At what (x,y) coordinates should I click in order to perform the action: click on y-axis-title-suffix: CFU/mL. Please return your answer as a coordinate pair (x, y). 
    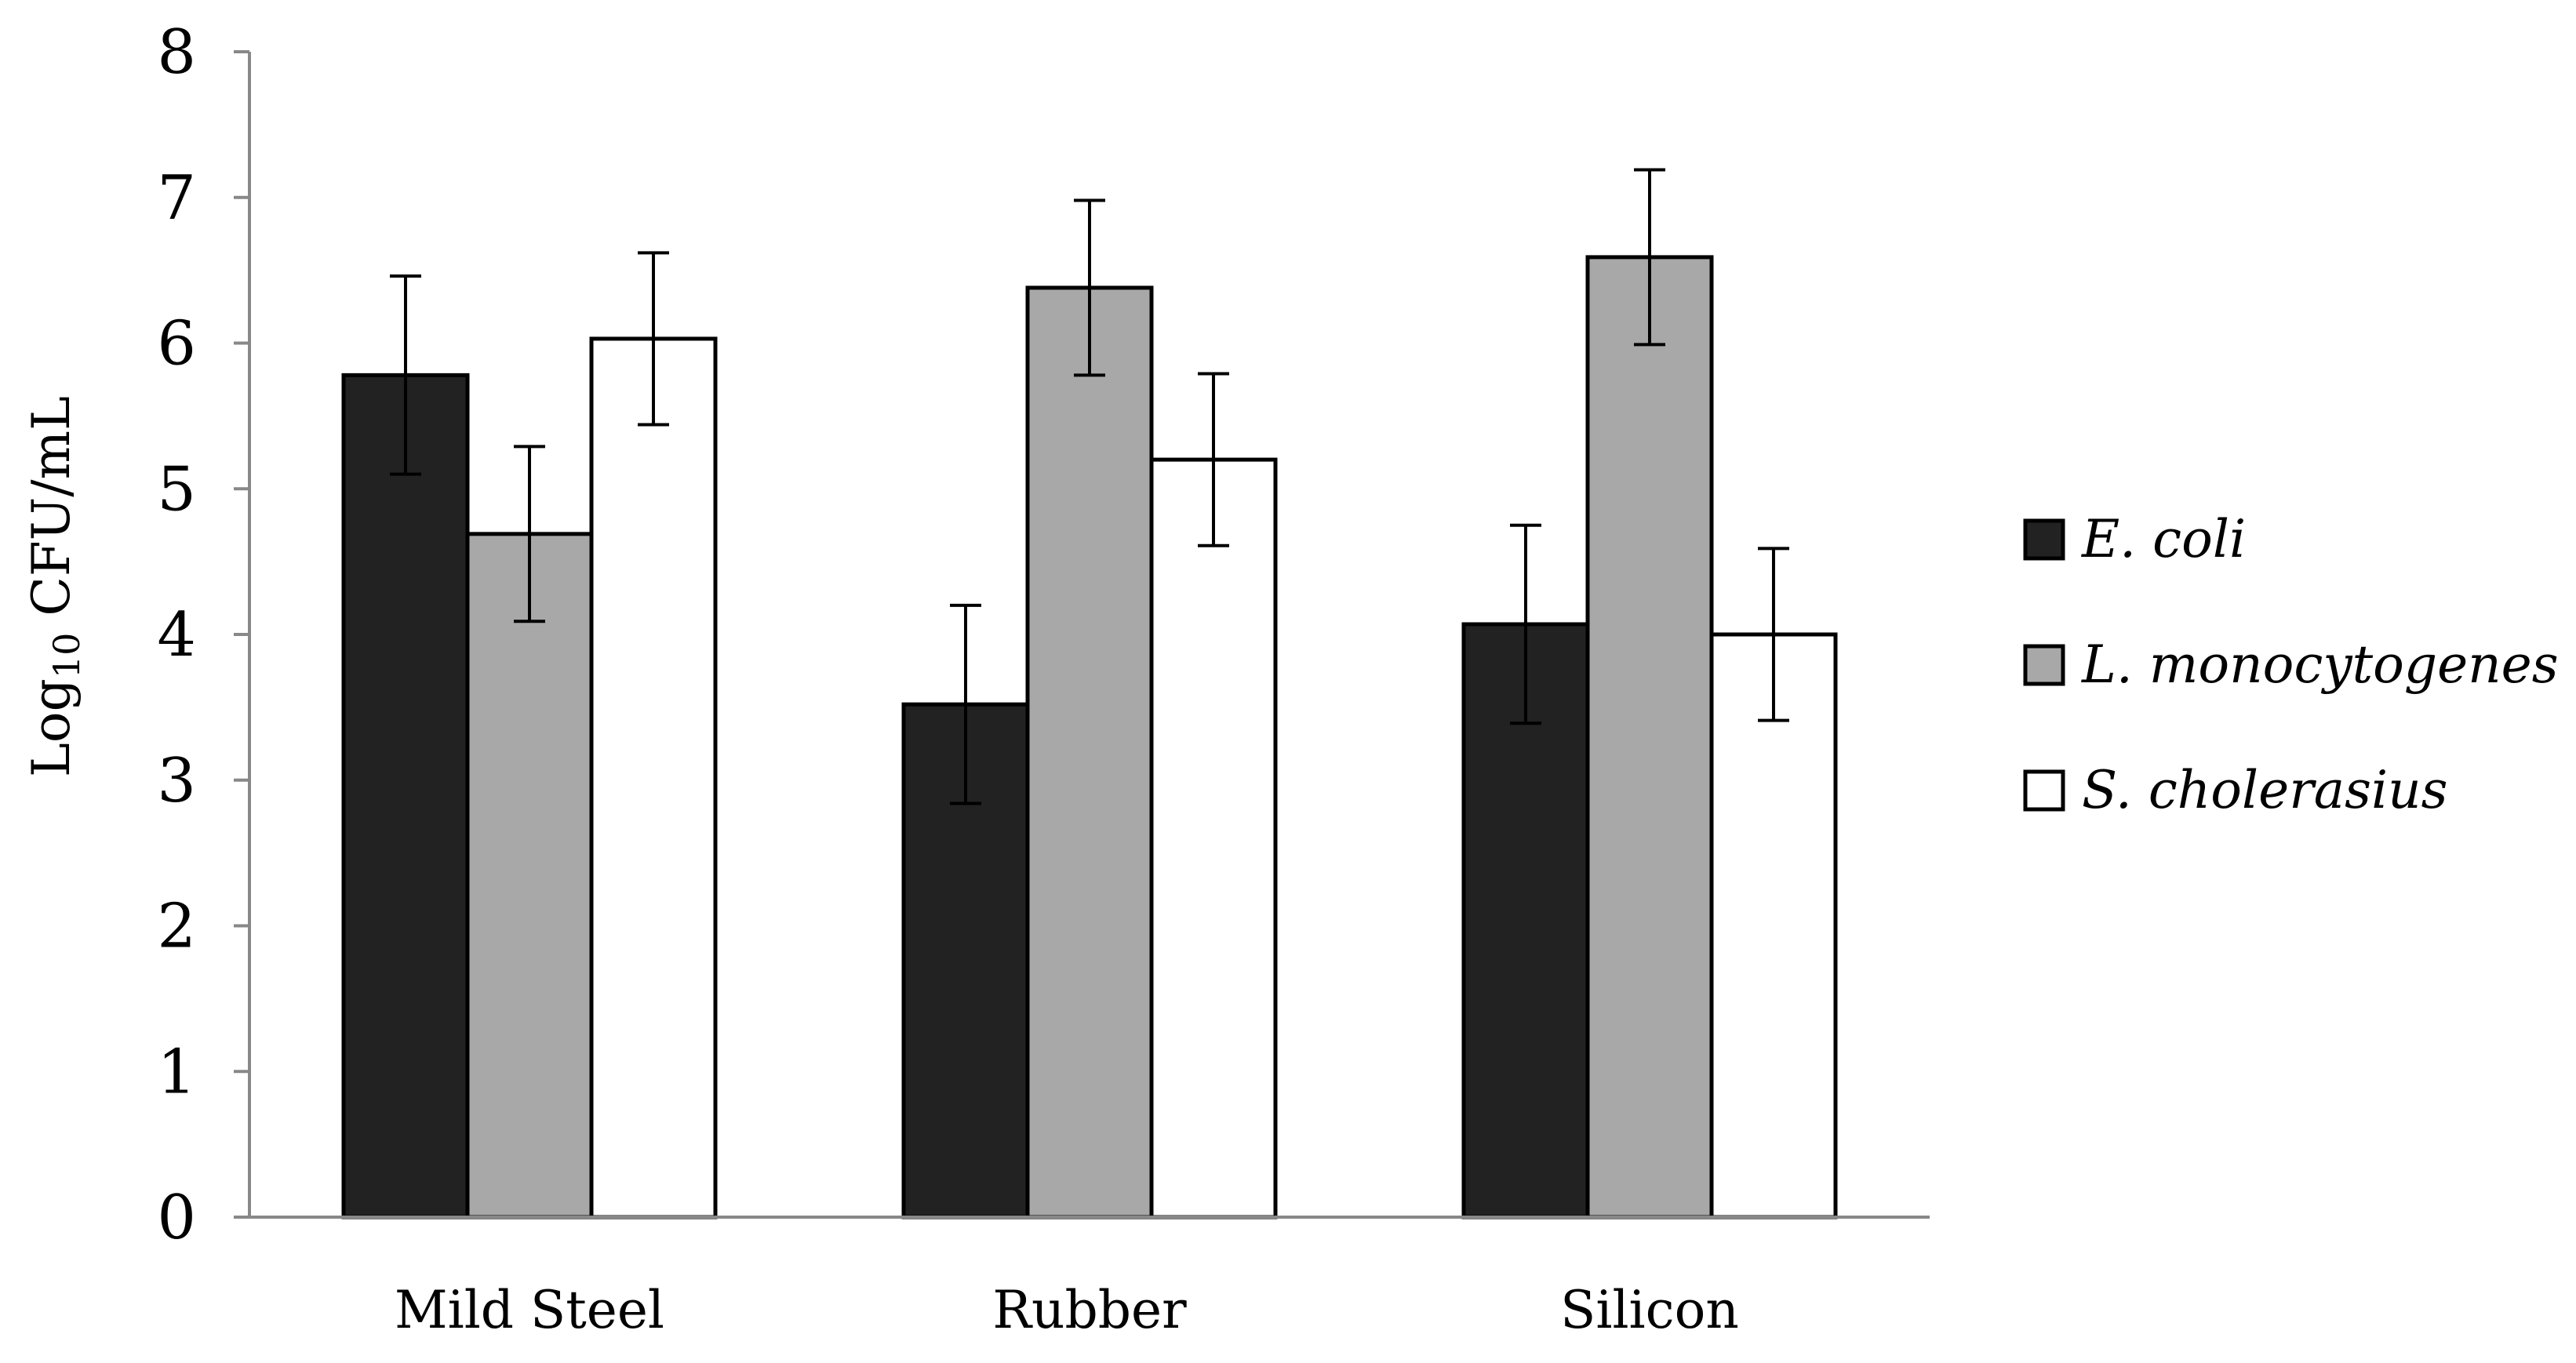
    Looking at the image, I should click on (51, 514).